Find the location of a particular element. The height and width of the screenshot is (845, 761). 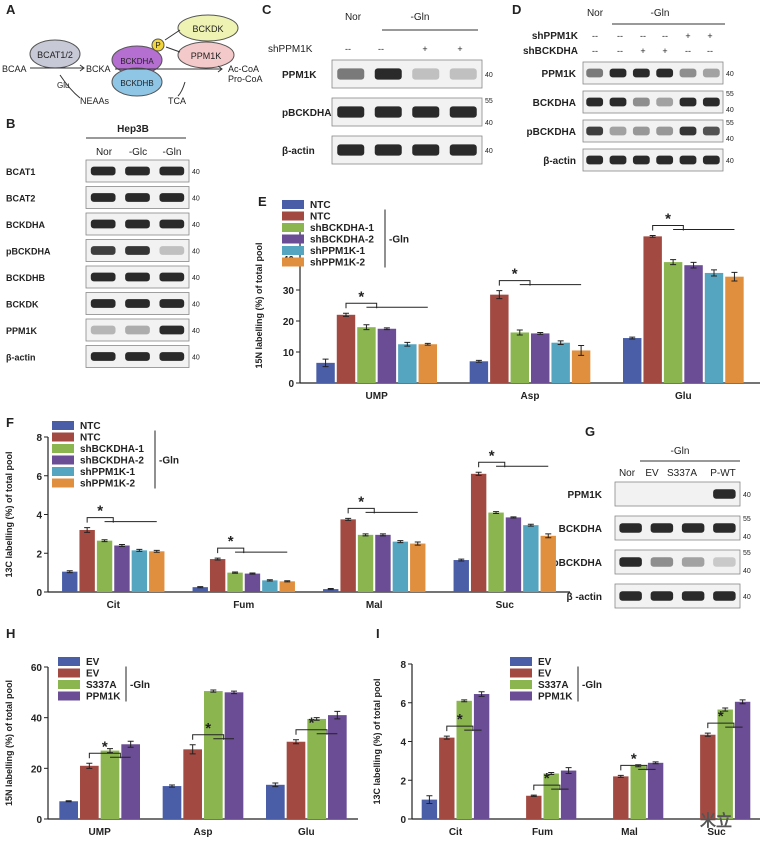

category-label: Asp is located at coordinates (530, 396).